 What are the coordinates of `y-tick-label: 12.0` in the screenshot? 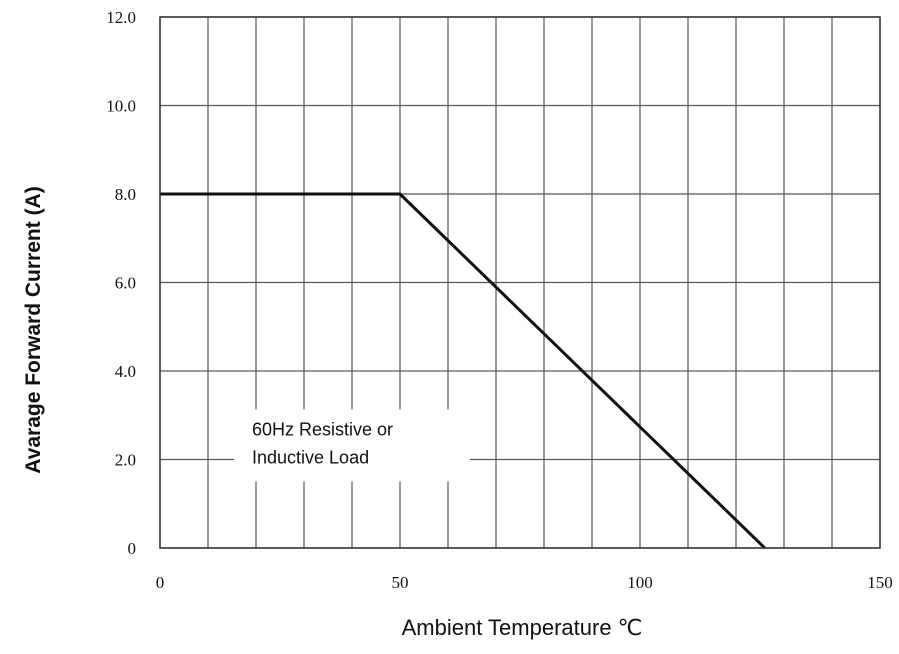 It's located at (121, 17).